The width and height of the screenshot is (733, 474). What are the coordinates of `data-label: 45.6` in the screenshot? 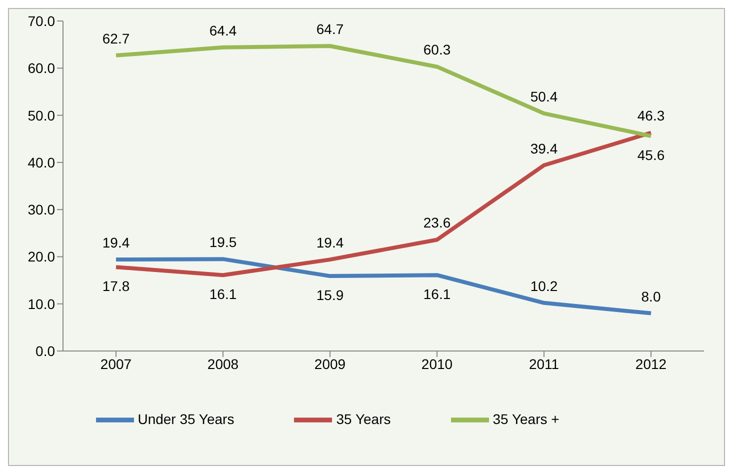 It's located at (651, 155).